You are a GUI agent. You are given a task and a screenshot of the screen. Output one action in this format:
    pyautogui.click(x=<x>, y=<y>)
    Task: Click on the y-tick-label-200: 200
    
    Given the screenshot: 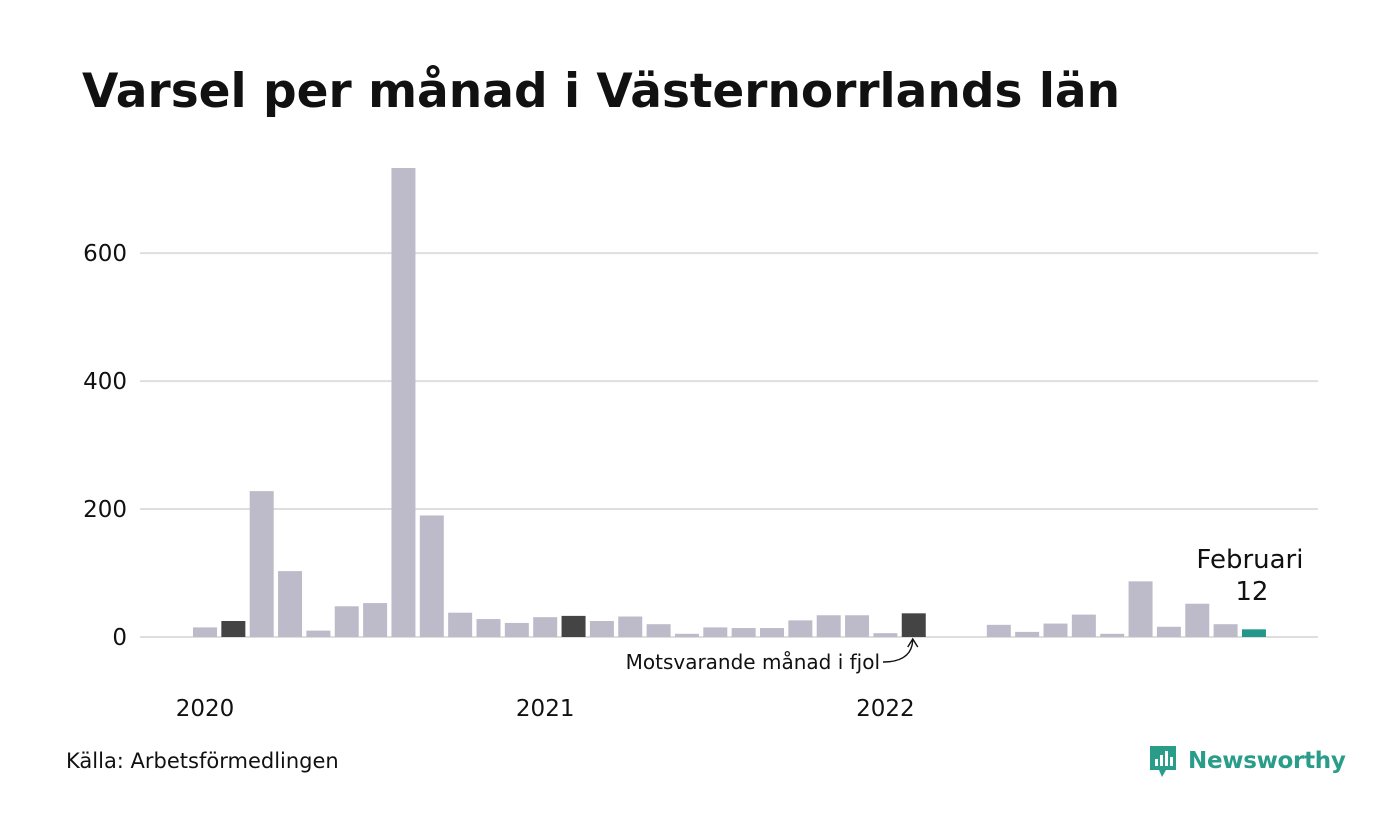 What is the action you would take?
    pyautogui.click(x=105, y=510)
    